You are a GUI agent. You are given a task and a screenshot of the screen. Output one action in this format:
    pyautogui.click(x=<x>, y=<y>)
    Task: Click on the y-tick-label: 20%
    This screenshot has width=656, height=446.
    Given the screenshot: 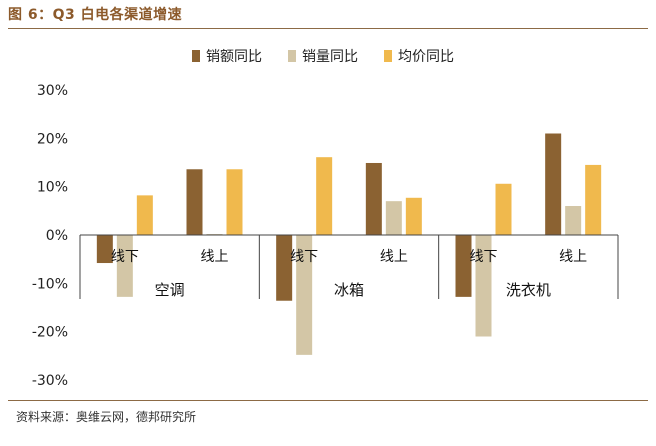 What is the action you would take?
    pyautogui.click(x=52, y=139)
    